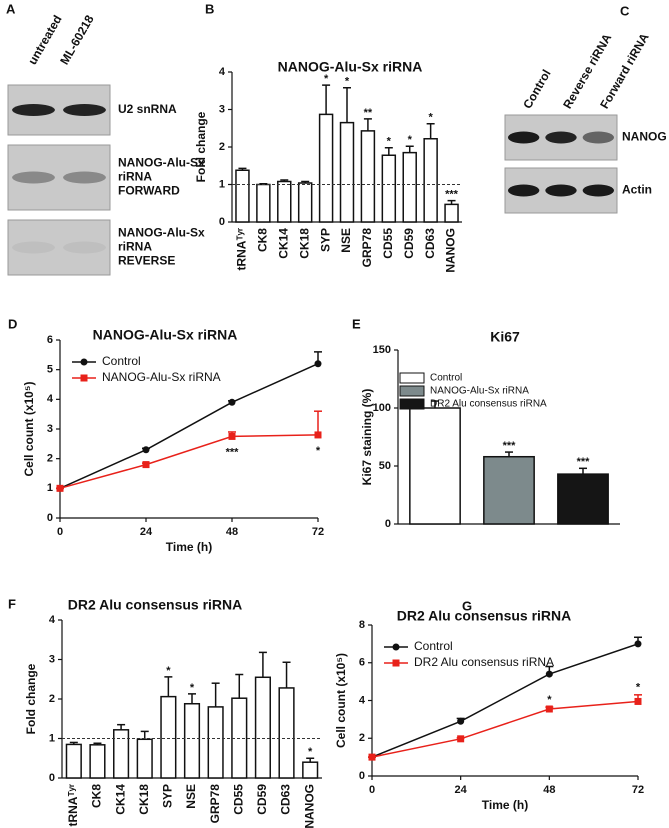  What do you see at coordinates (149, 191) in the screenshot?
I see `row-label: FORWARD` at bounding box center [149, 191].